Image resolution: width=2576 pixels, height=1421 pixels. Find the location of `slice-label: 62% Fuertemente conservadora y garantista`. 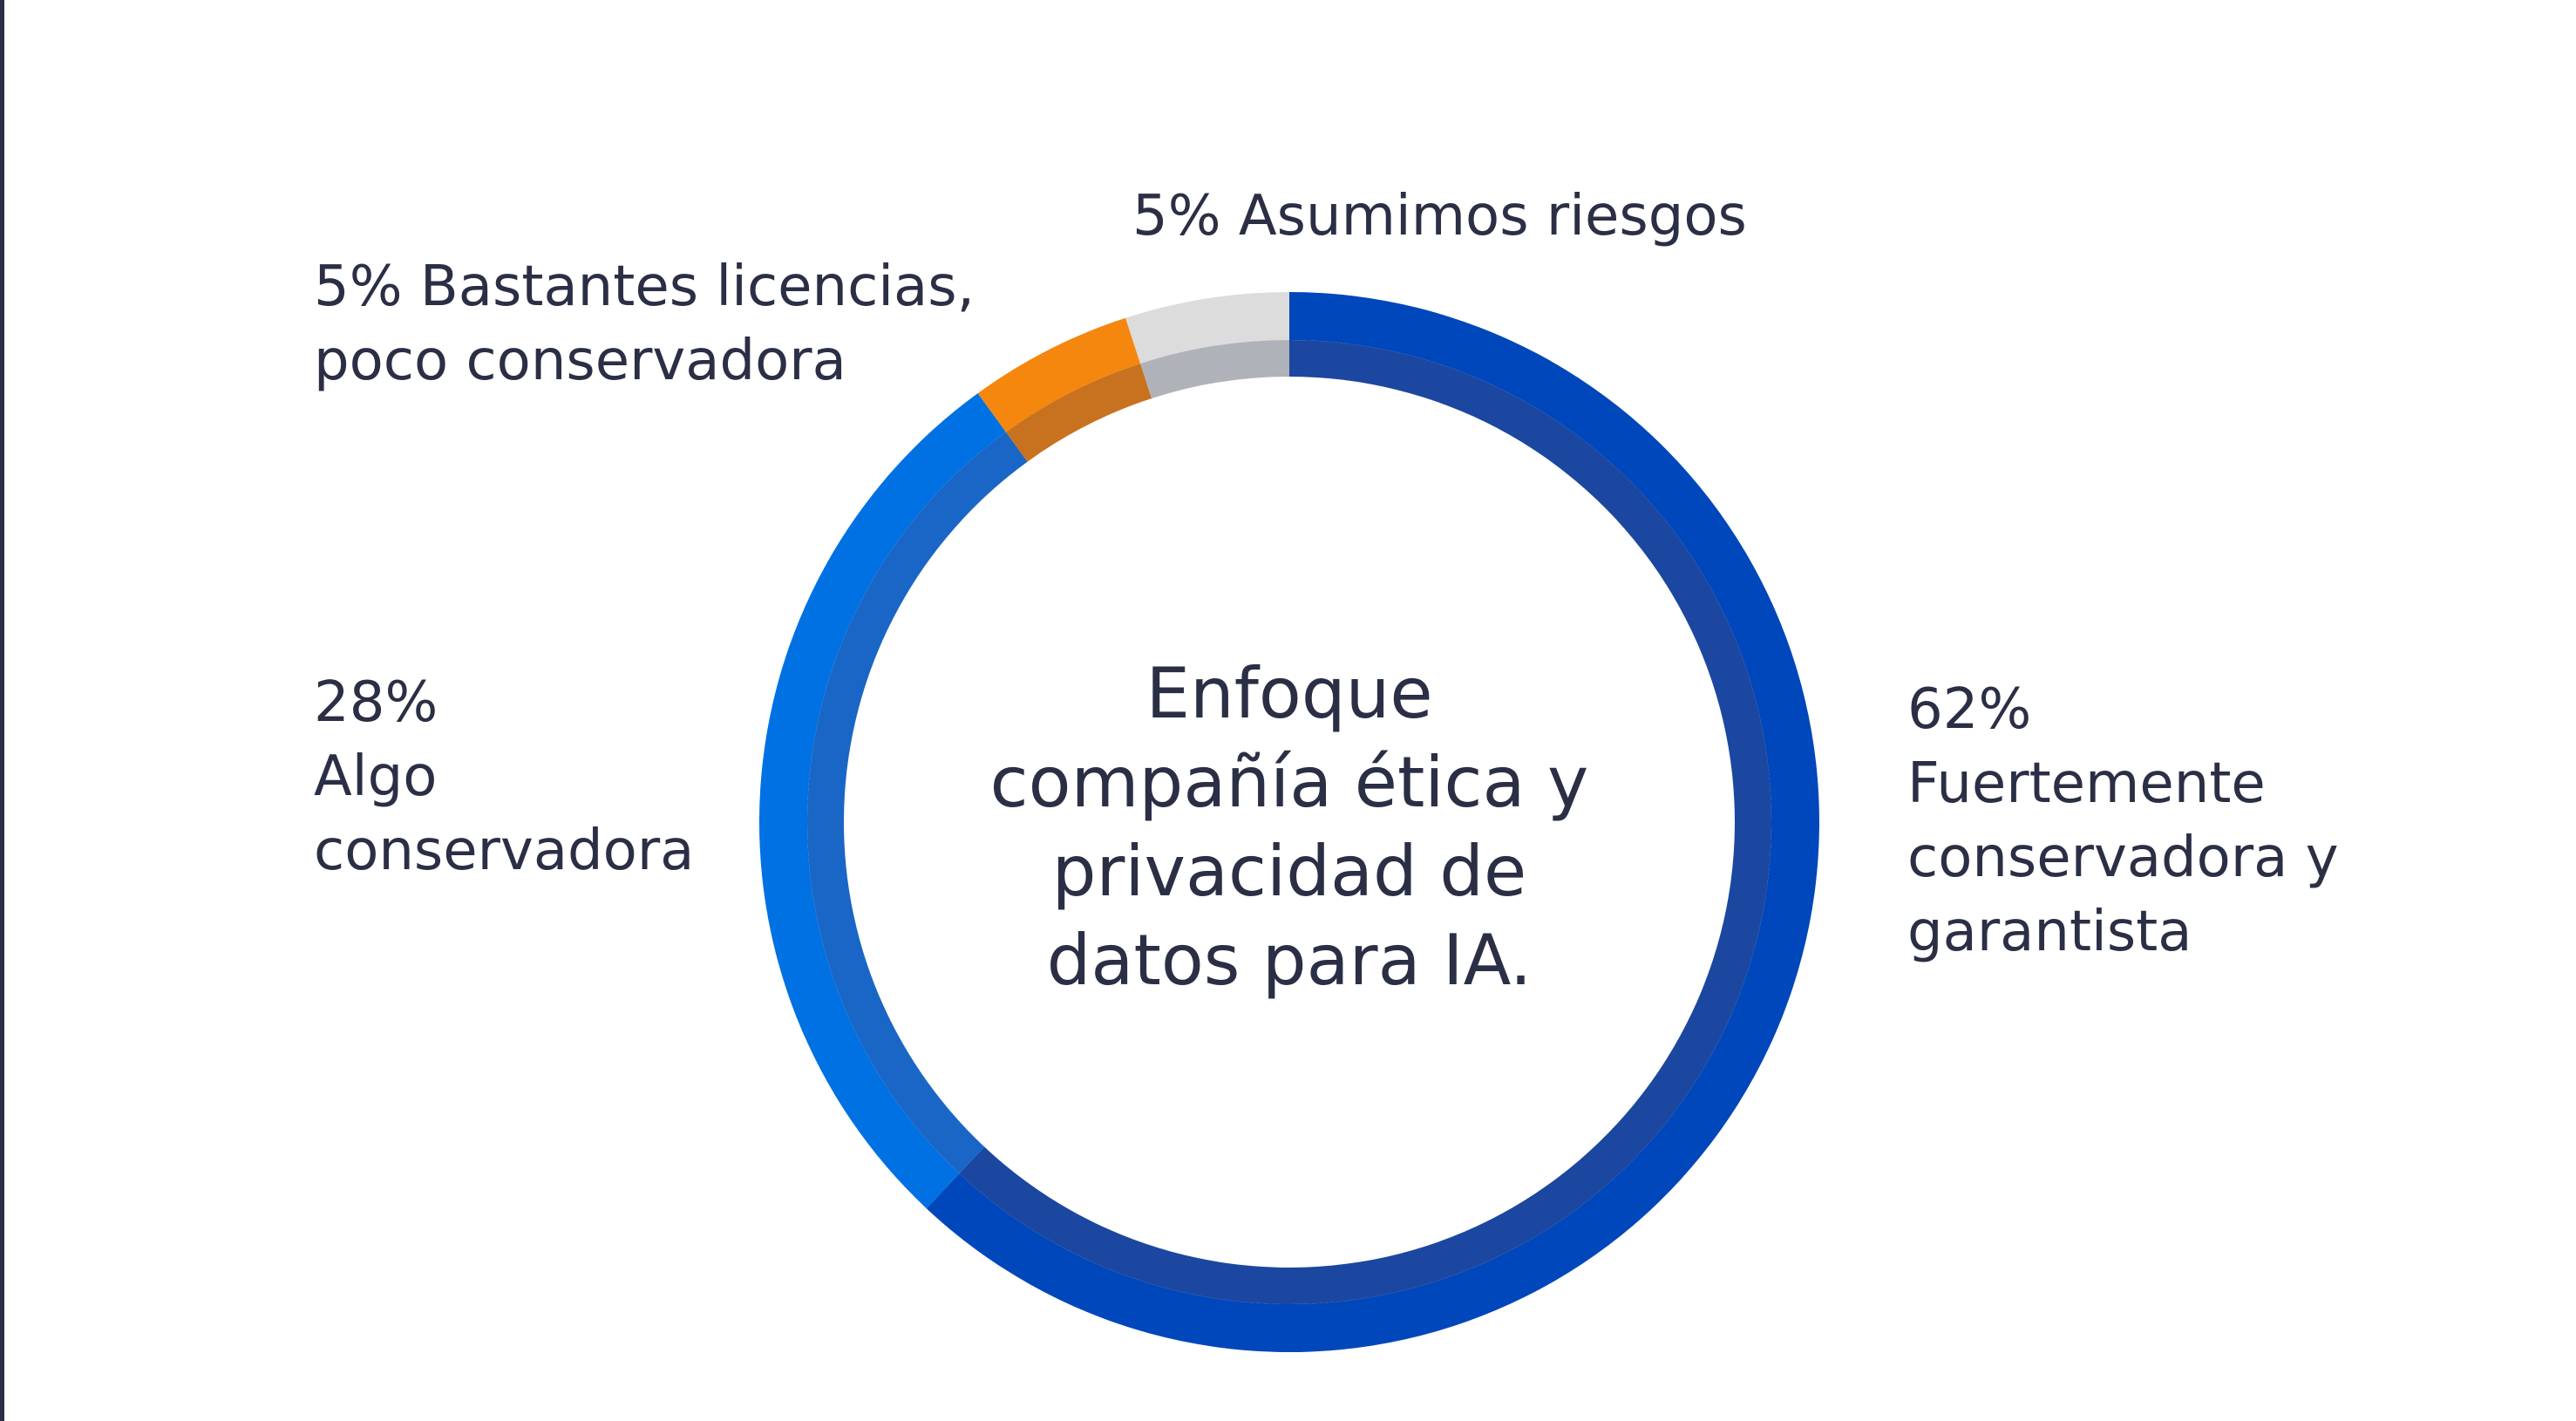

slice-label: 62% Fuertemente conservadora y garantista is located at coordinates (2164, 821).